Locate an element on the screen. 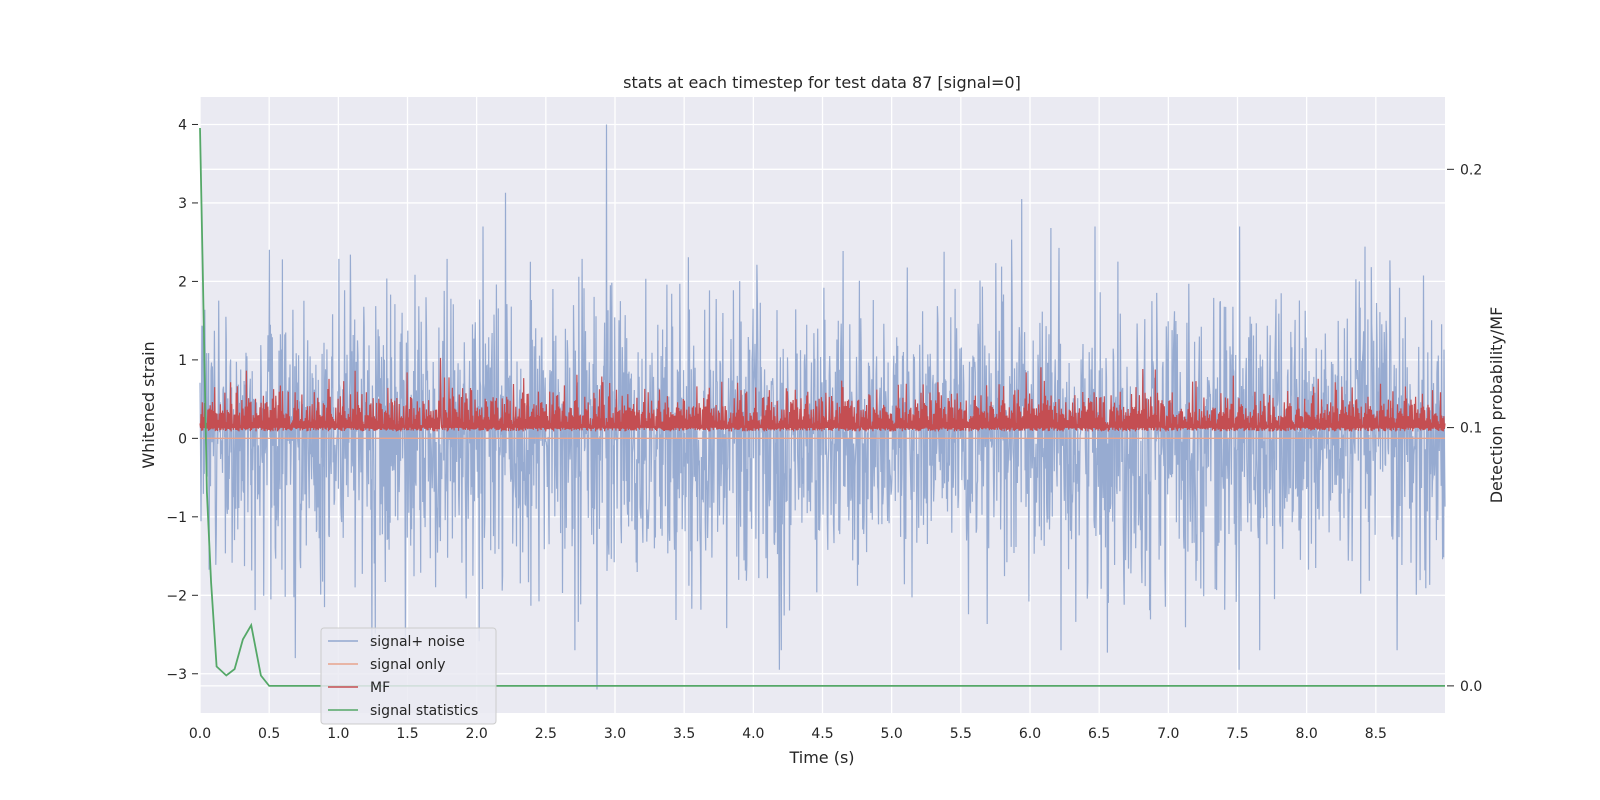  y-tick-label: 3 is located at coordinates (182, 204).